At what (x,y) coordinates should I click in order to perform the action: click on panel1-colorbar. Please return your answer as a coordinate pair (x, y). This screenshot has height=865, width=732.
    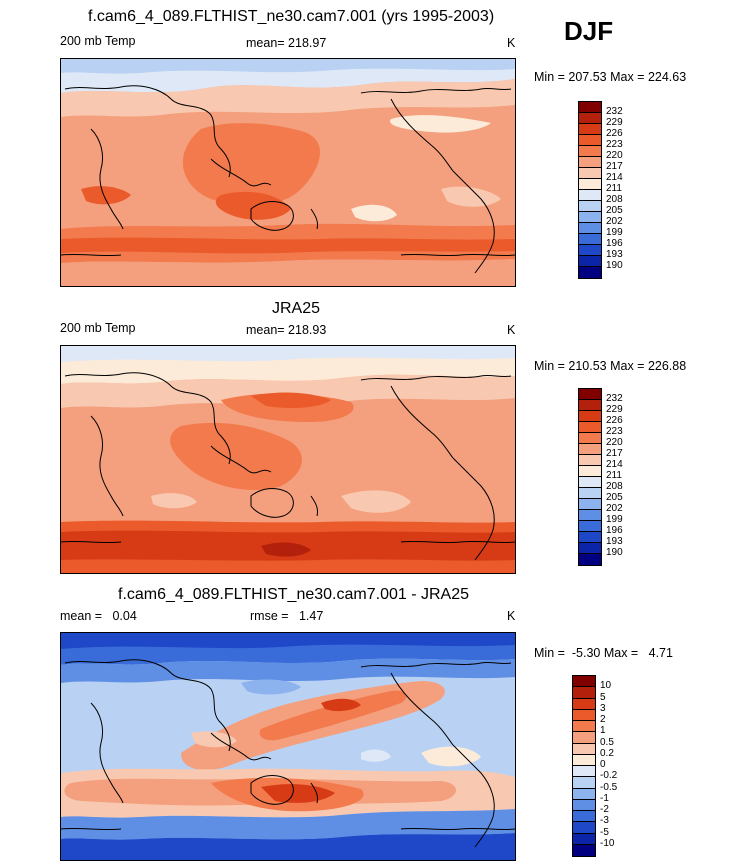
    Looking at the image, I should click on (590, 190).